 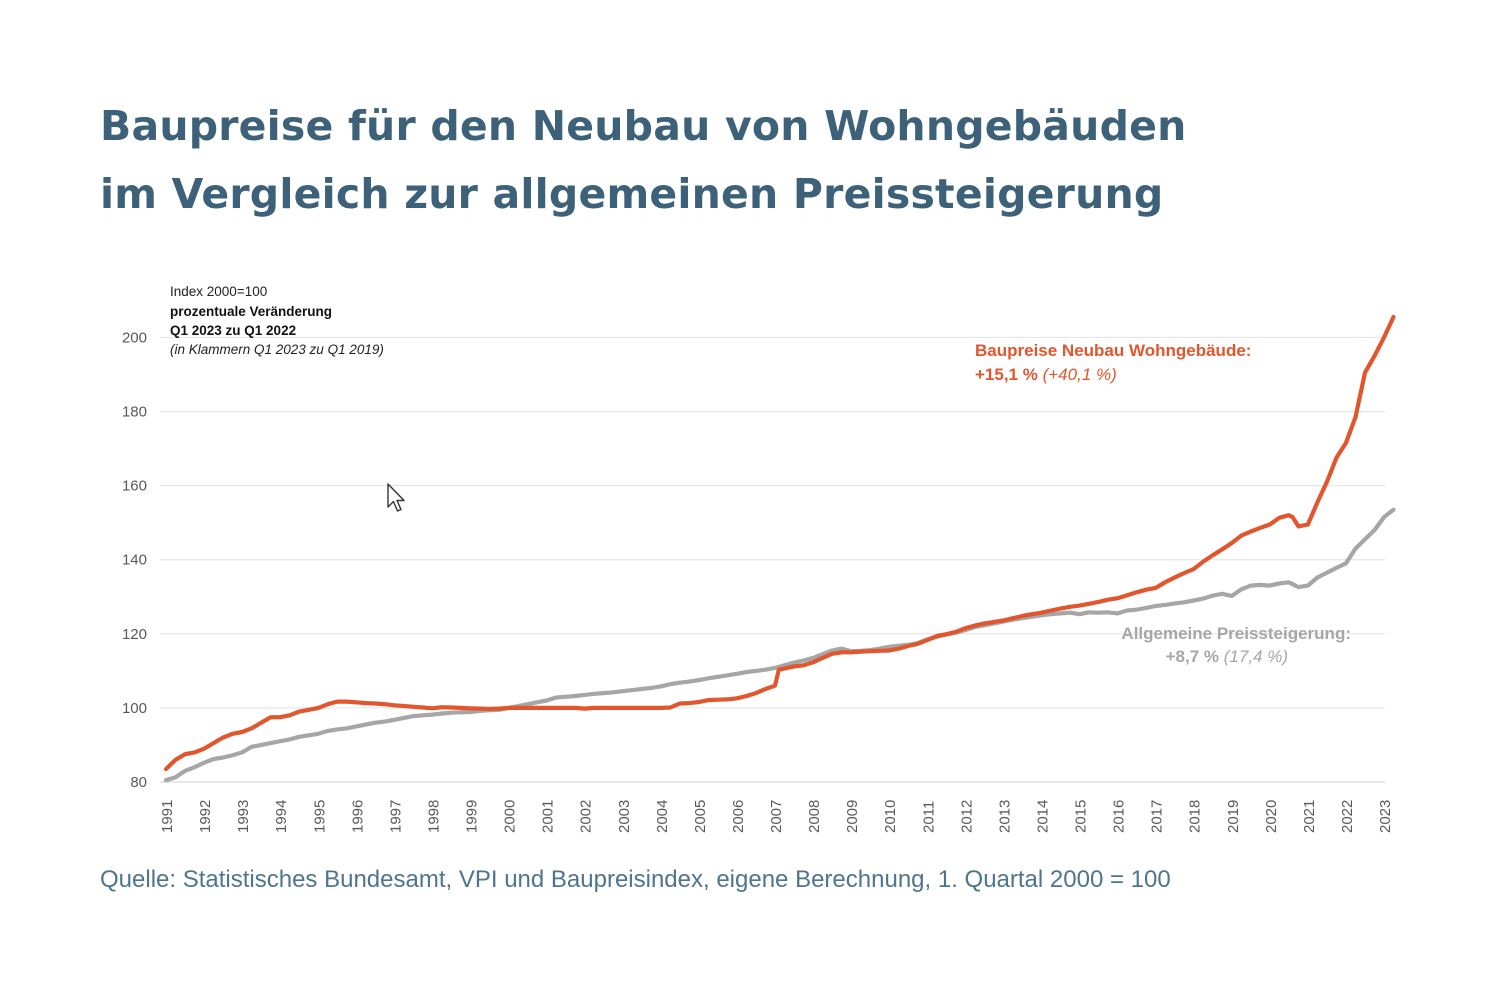 I want to click on y-tick-label: 140, so click(x=134, y=560).